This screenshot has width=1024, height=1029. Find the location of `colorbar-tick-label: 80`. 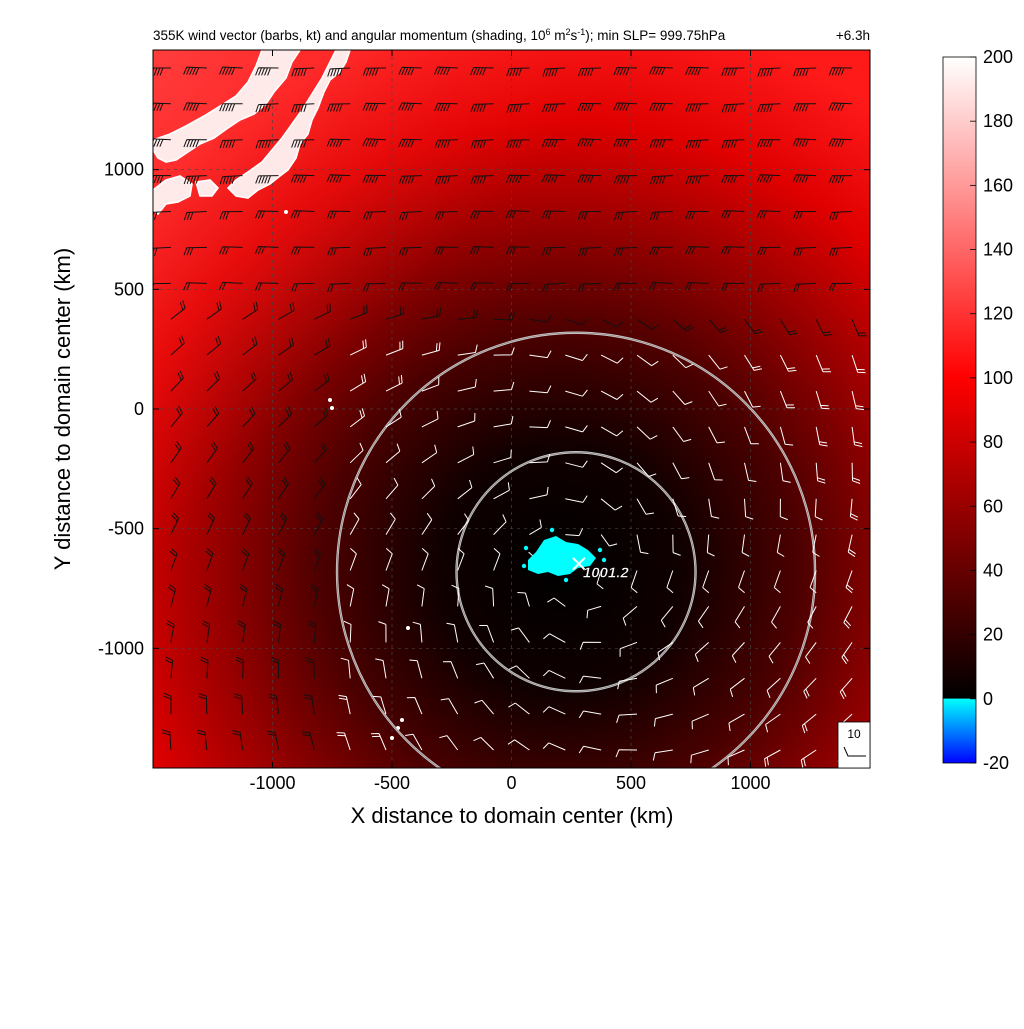

colorbar-tick-label: 80 is located at coordinates (993, 442).